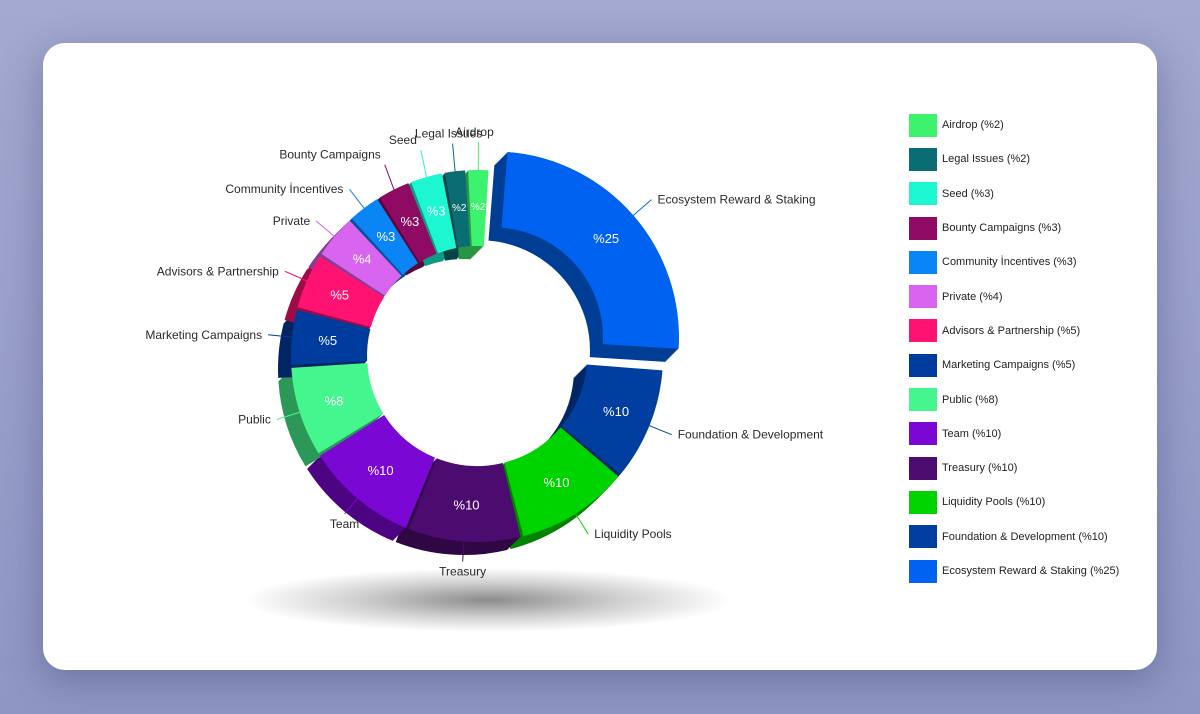 The image size is (1200, 714). I want to click on callout-label: Community İncentives, so click(284, 189).